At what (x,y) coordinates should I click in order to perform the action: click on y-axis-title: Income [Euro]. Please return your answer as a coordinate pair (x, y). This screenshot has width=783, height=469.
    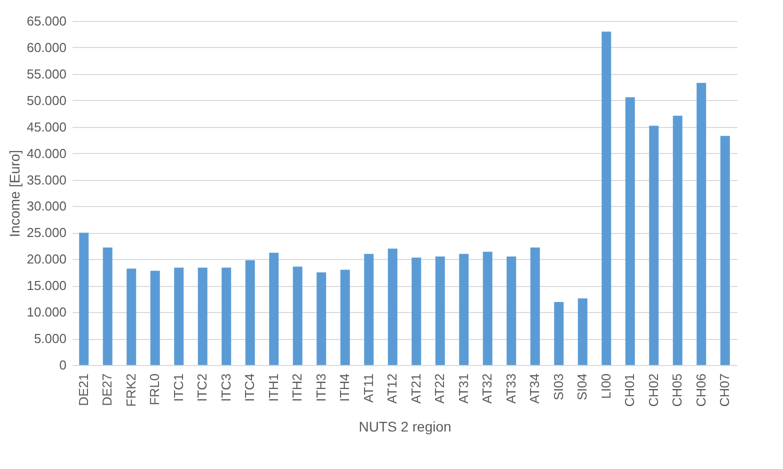
    Looking at the image, I should click on (14, 194).